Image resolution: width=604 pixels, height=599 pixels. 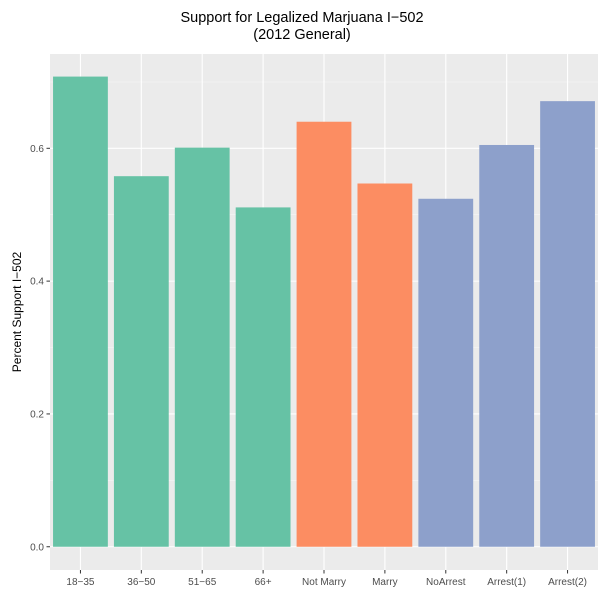 What do you see at coordinates (567, 582) in the screenshot?
I see `x-tick-label: Arrest(2)` at bounding box center [567, 582].